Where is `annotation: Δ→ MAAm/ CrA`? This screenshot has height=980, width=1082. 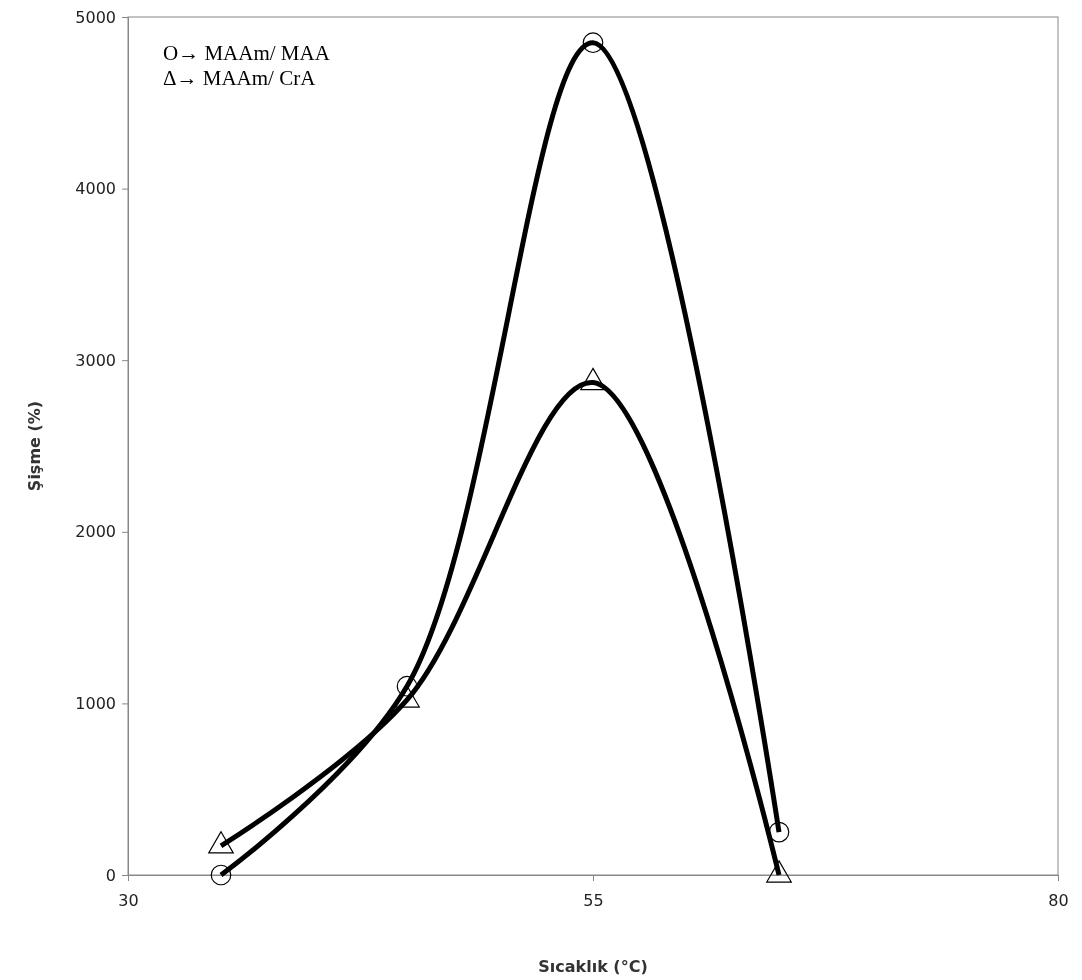 annotation: Δ→ MAAm/ CrA is located at coordinates (240, 78).